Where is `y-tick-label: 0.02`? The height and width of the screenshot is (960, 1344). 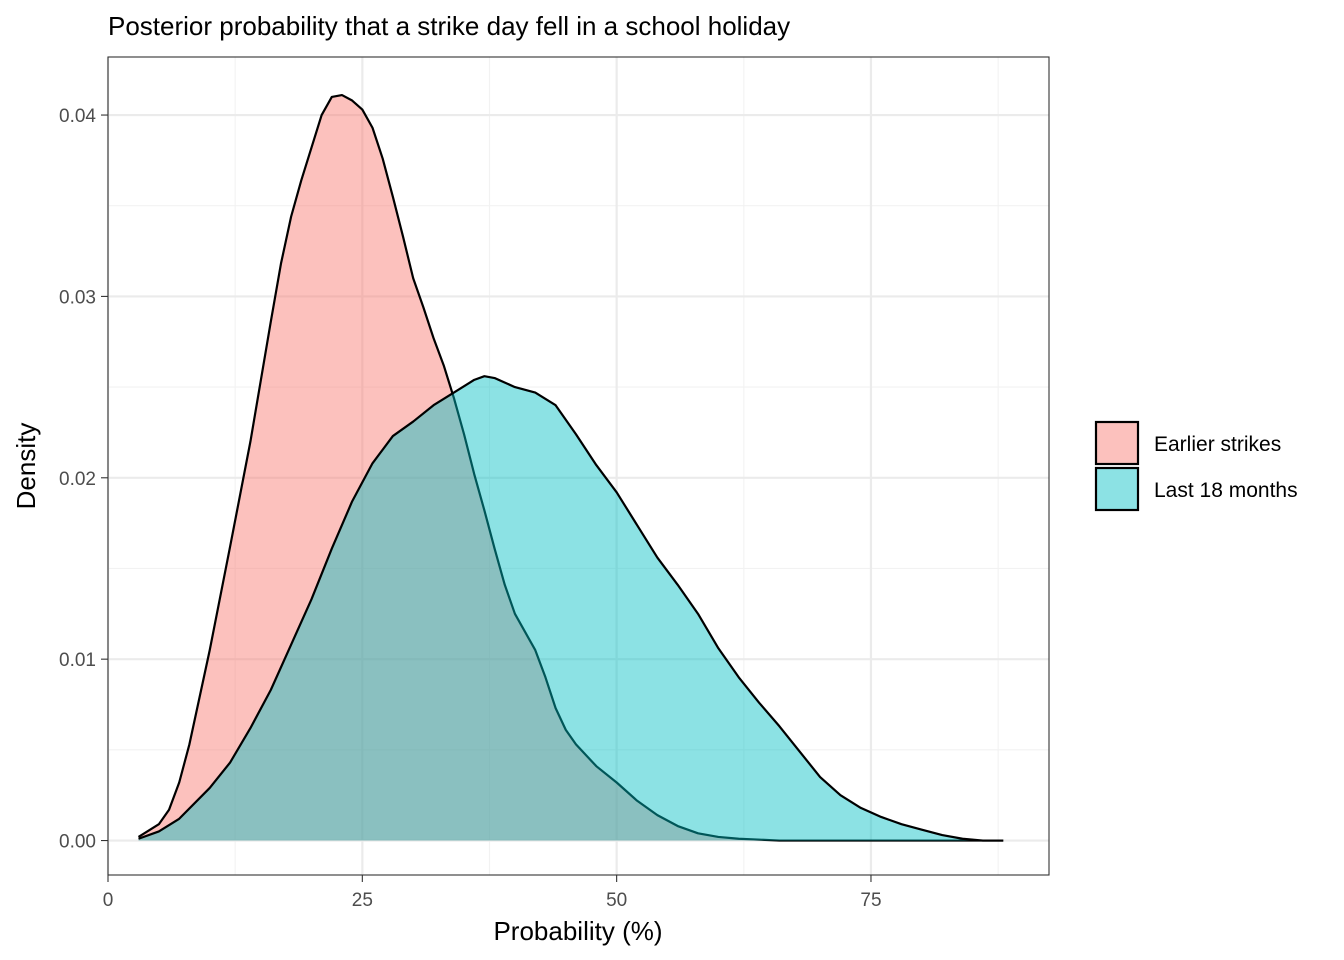 y-tick-label: 0.02 is located at coordinates (77, 479).